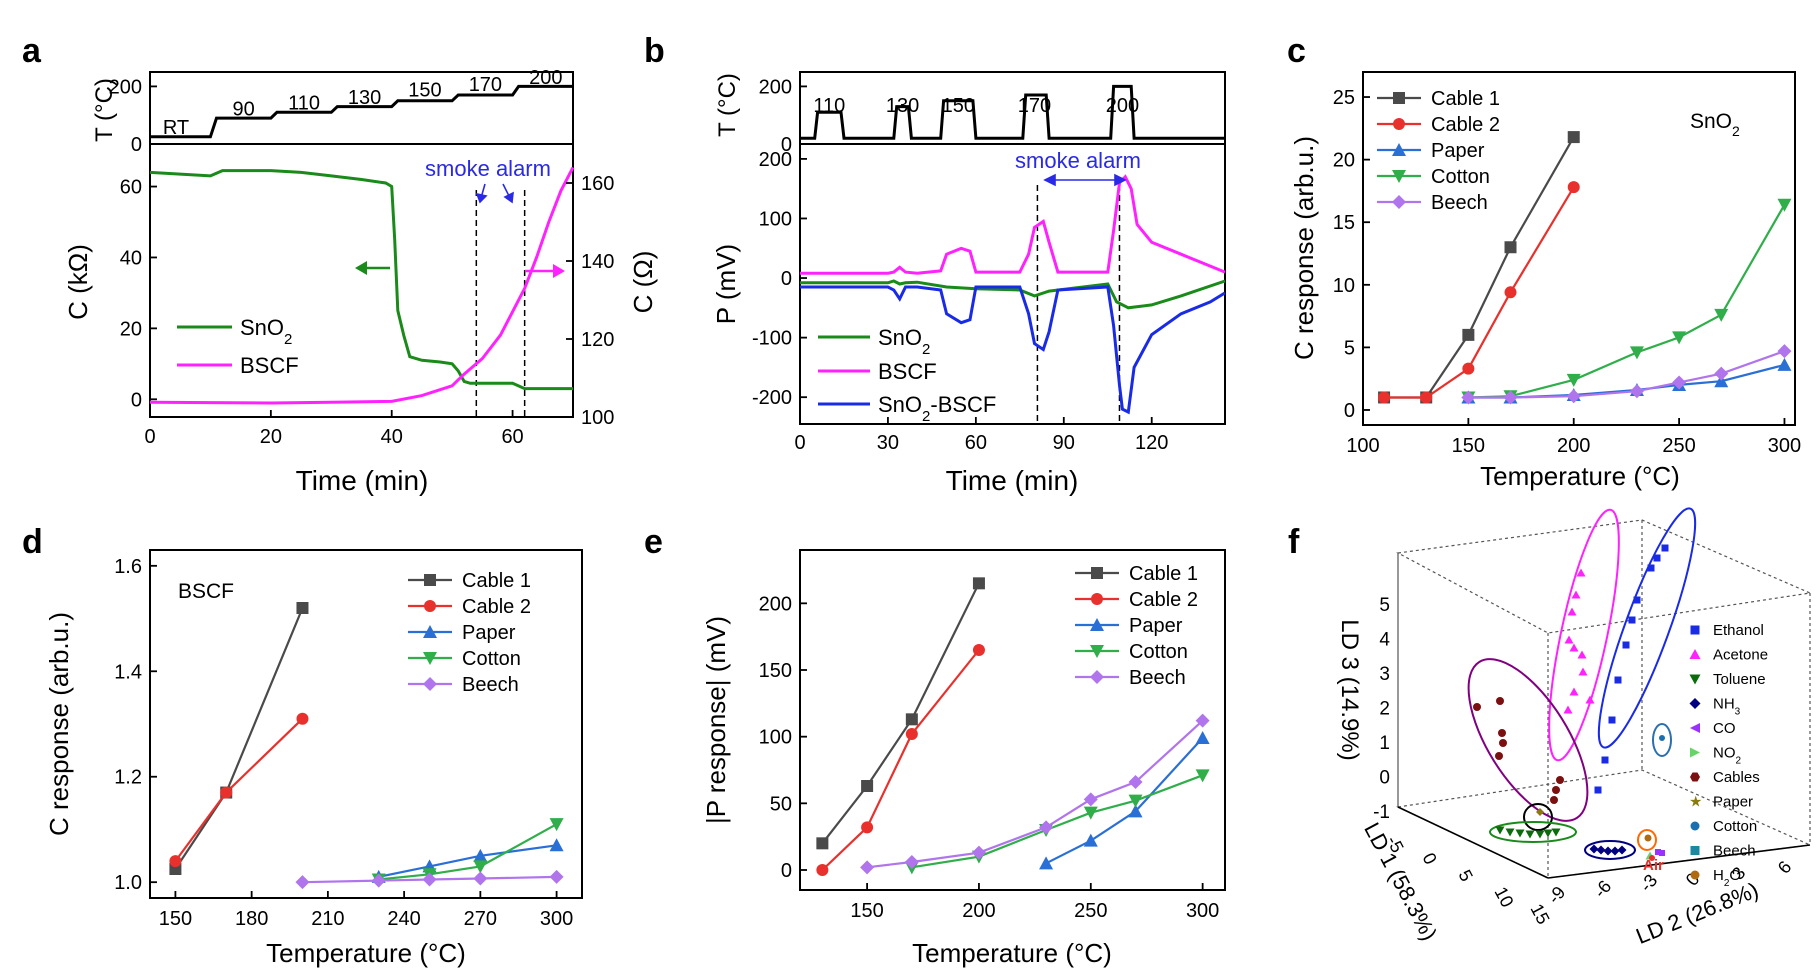 This screenshot has width=1818, height=971. I want to click on arrow-left-icon, so click(361, 268).